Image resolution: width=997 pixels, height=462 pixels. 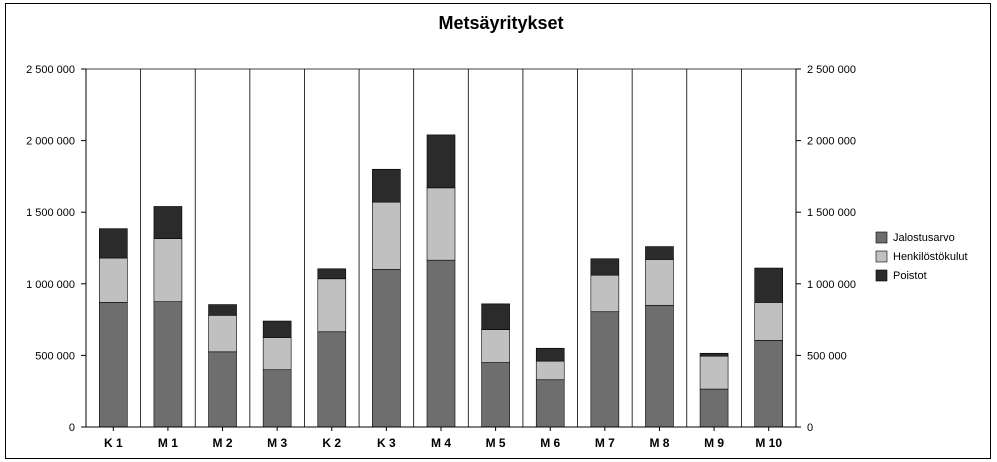 I want to click on legend-label: Jalostusarvo, so click(x=924, y=238).